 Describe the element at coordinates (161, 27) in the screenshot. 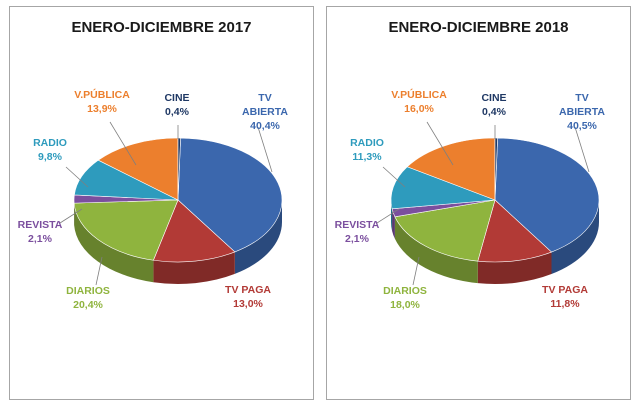

I see `chart-title: ENERO-DICIEMBRE 2017` at that location.